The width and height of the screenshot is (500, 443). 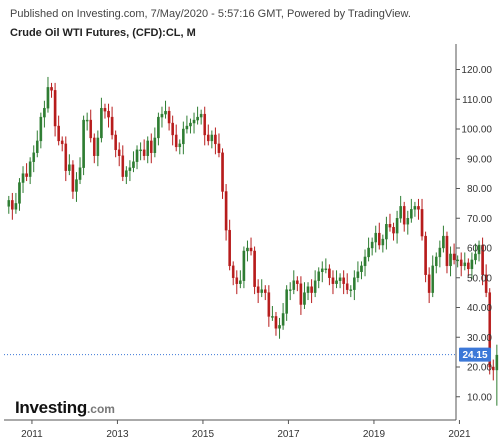 I want to click on time-tick-label: 2021, so click(x=459, y=434).